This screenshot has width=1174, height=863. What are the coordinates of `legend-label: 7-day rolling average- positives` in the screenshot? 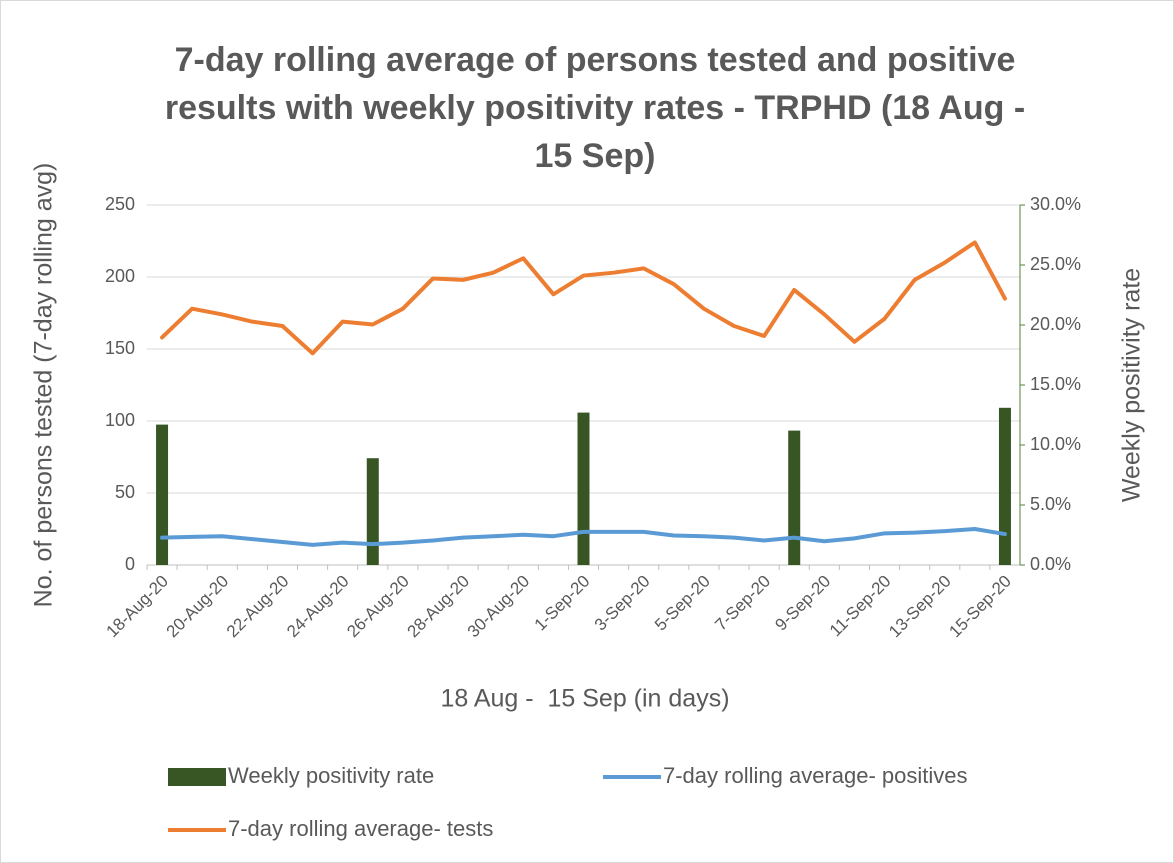 It's located at (815, 775).